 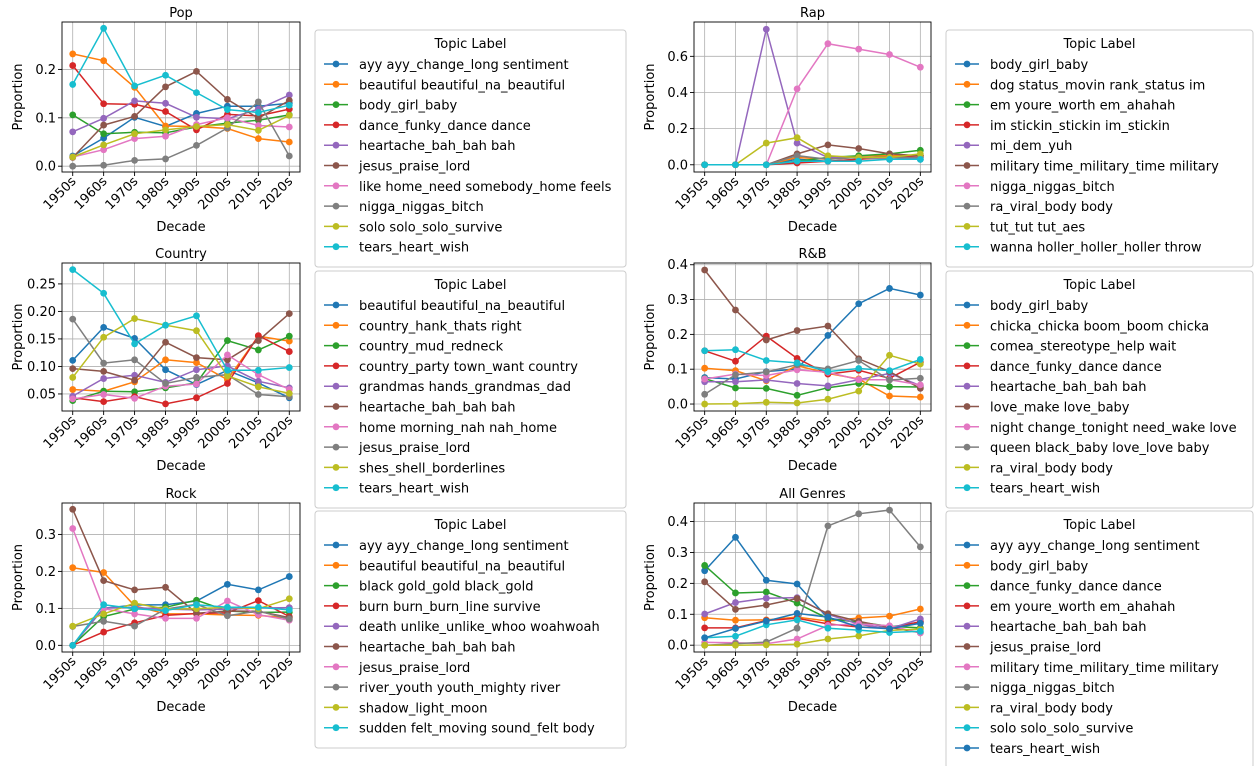 What do you see at coordinates (468, 187) in the screenshot?
I see `legend-item: like home_need somebody_home feels` at bounding box center [468, 187].